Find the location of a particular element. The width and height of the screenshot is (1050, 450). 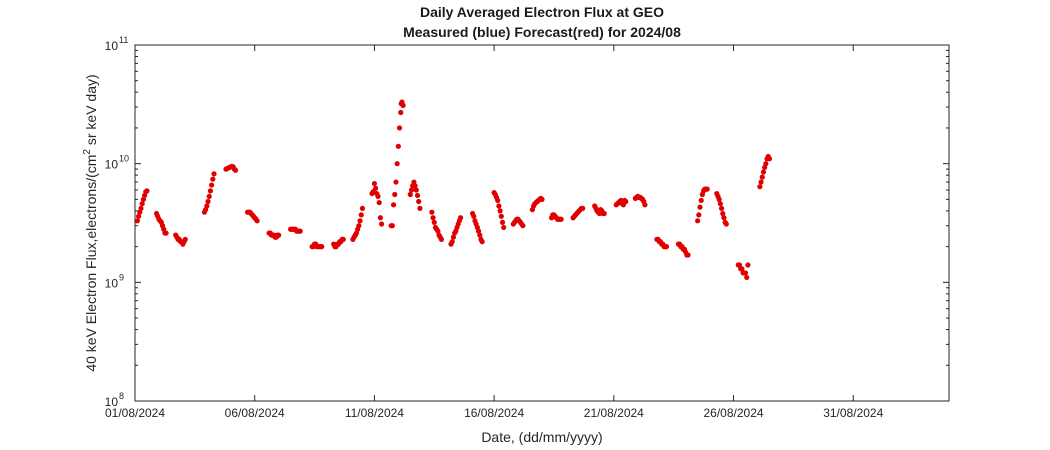

chart-title: Daily Averaged Electron Flux at GEO is located at coordinates (542, 12).